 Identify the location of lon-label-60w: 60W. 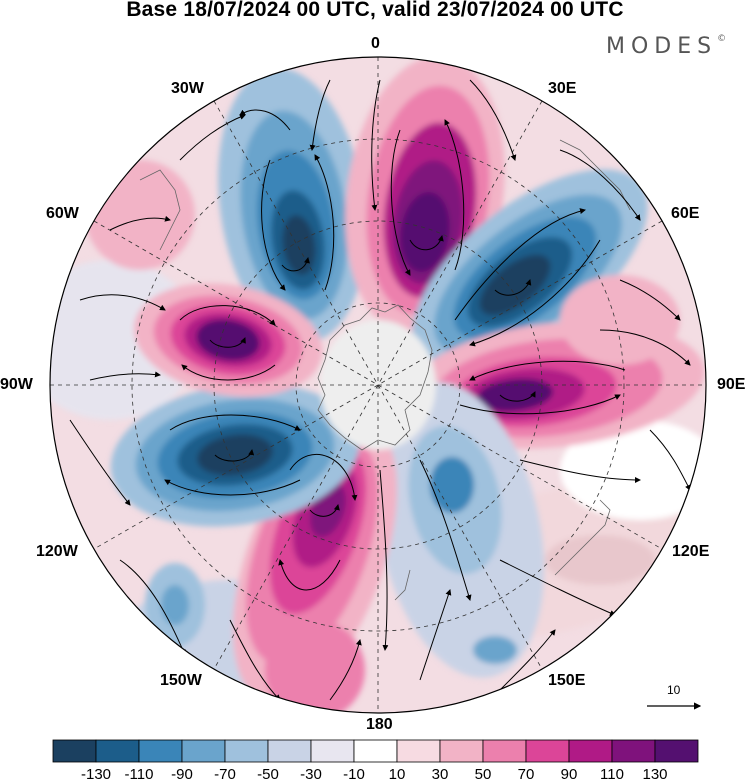
(62, 213).